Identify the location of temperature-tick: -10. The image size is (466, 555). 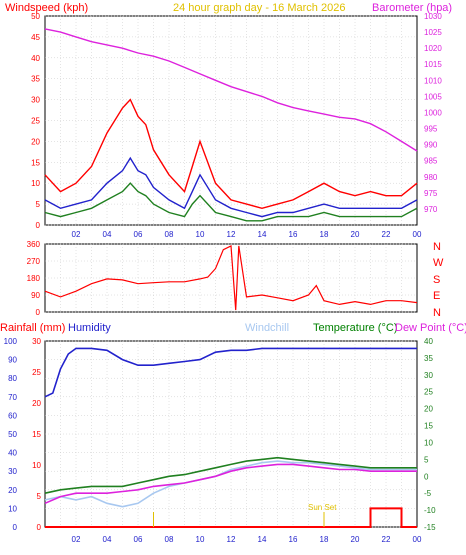
(430, 510).